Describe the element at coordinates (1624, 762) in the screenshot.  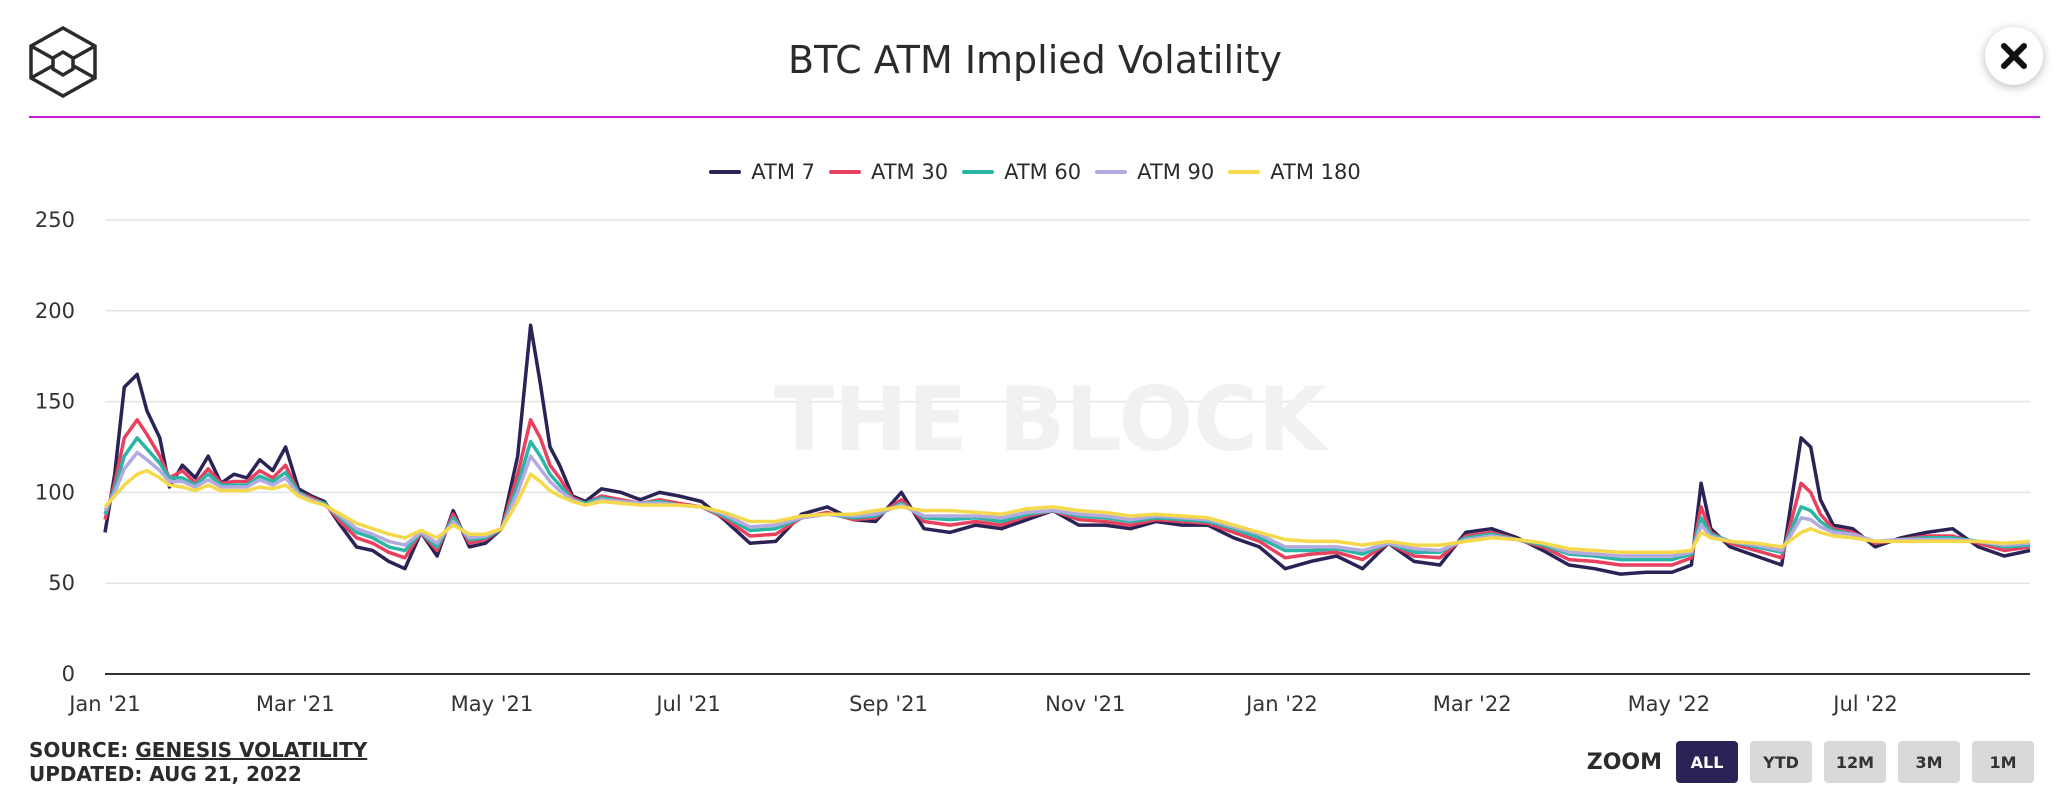
I see `zoom-label: ZOOM` at that location.